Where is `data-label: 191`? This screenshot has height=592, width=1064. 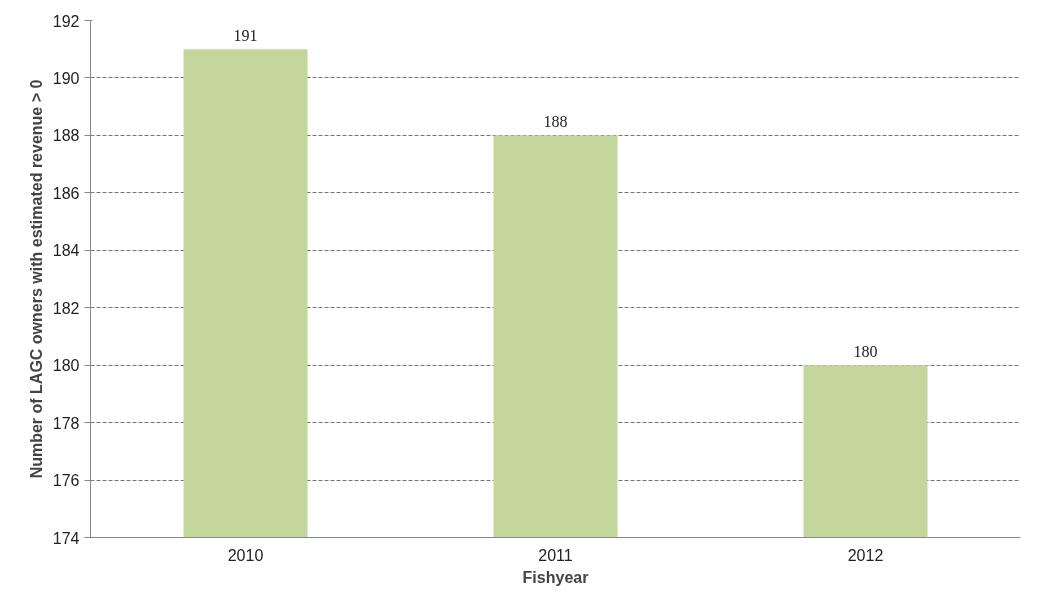 data-label: 191 is located at coordinates (245, 36).